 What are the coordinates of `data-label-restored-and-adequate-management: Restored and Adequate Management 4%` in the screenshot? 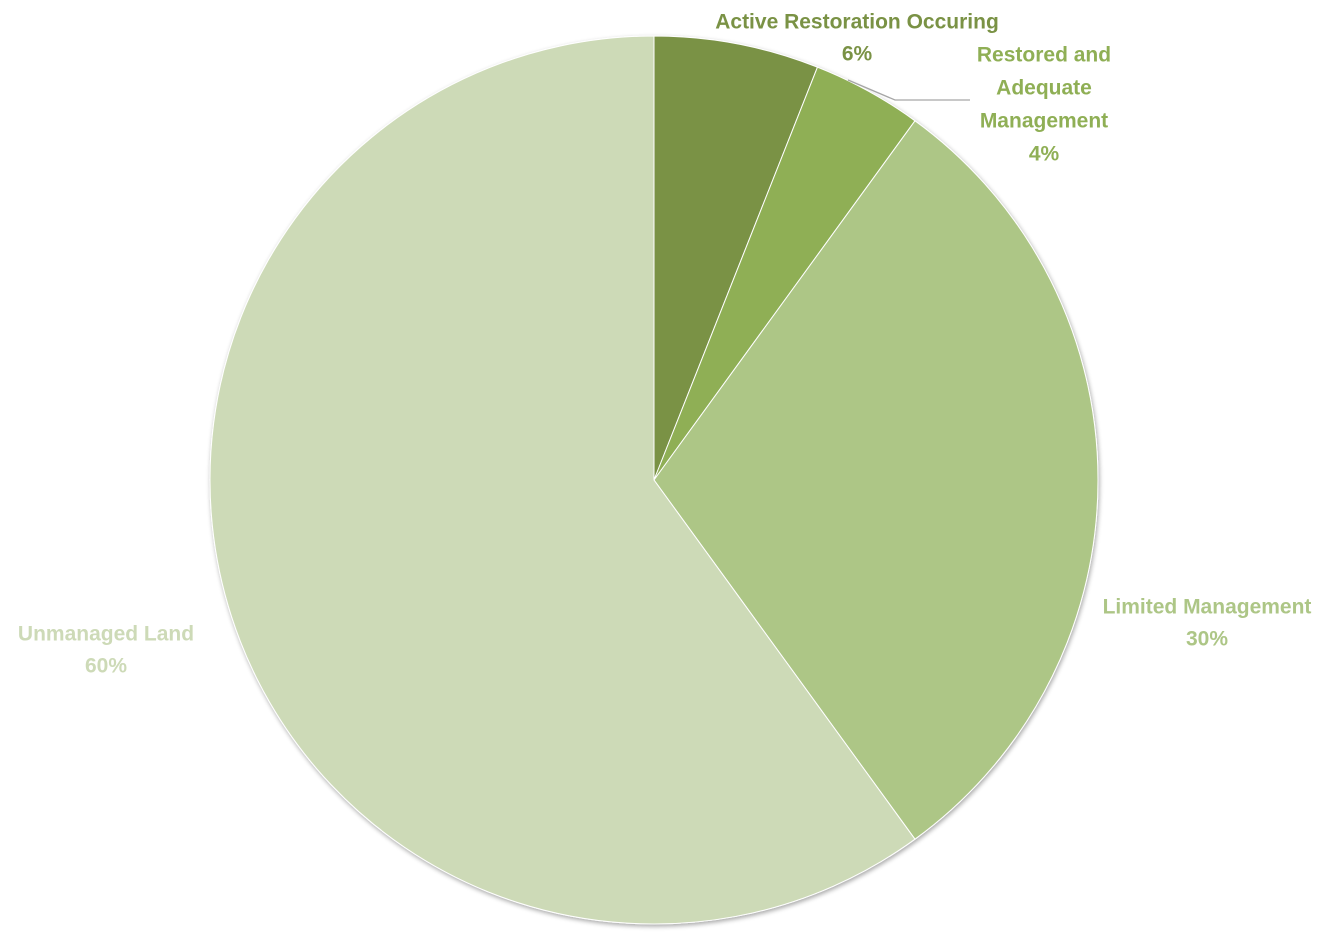 It's located at (1044, 105).